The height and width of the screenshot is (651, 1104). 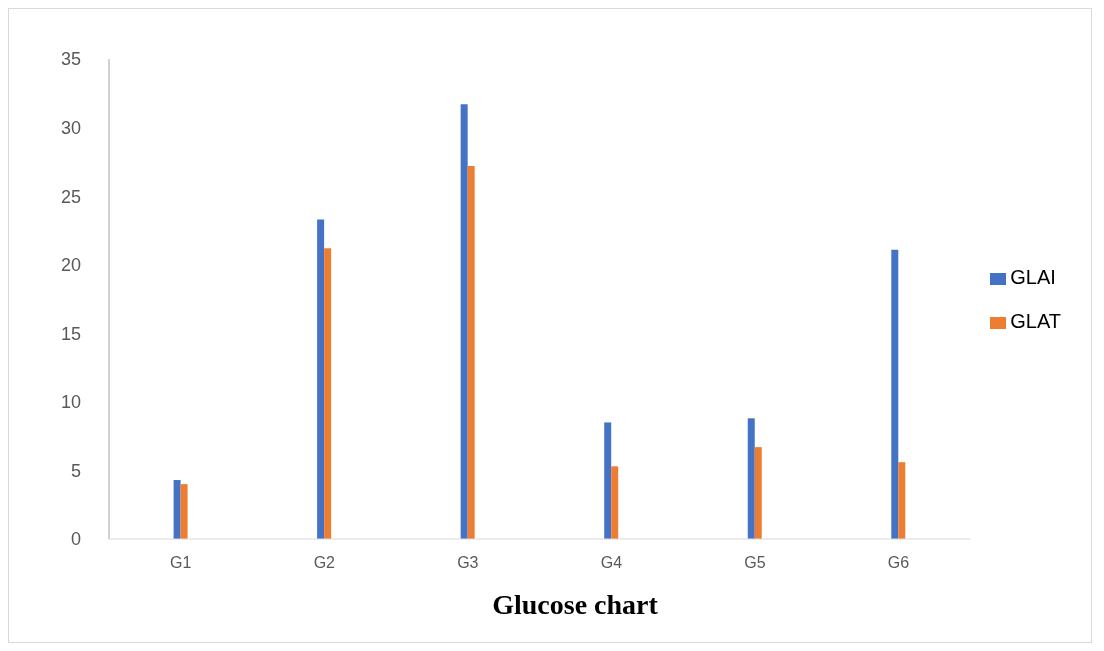 What do you see at coordinates (611, 563) in the screenshot?
I see `x-tick-label: G4` at bounding box center [611, 563].